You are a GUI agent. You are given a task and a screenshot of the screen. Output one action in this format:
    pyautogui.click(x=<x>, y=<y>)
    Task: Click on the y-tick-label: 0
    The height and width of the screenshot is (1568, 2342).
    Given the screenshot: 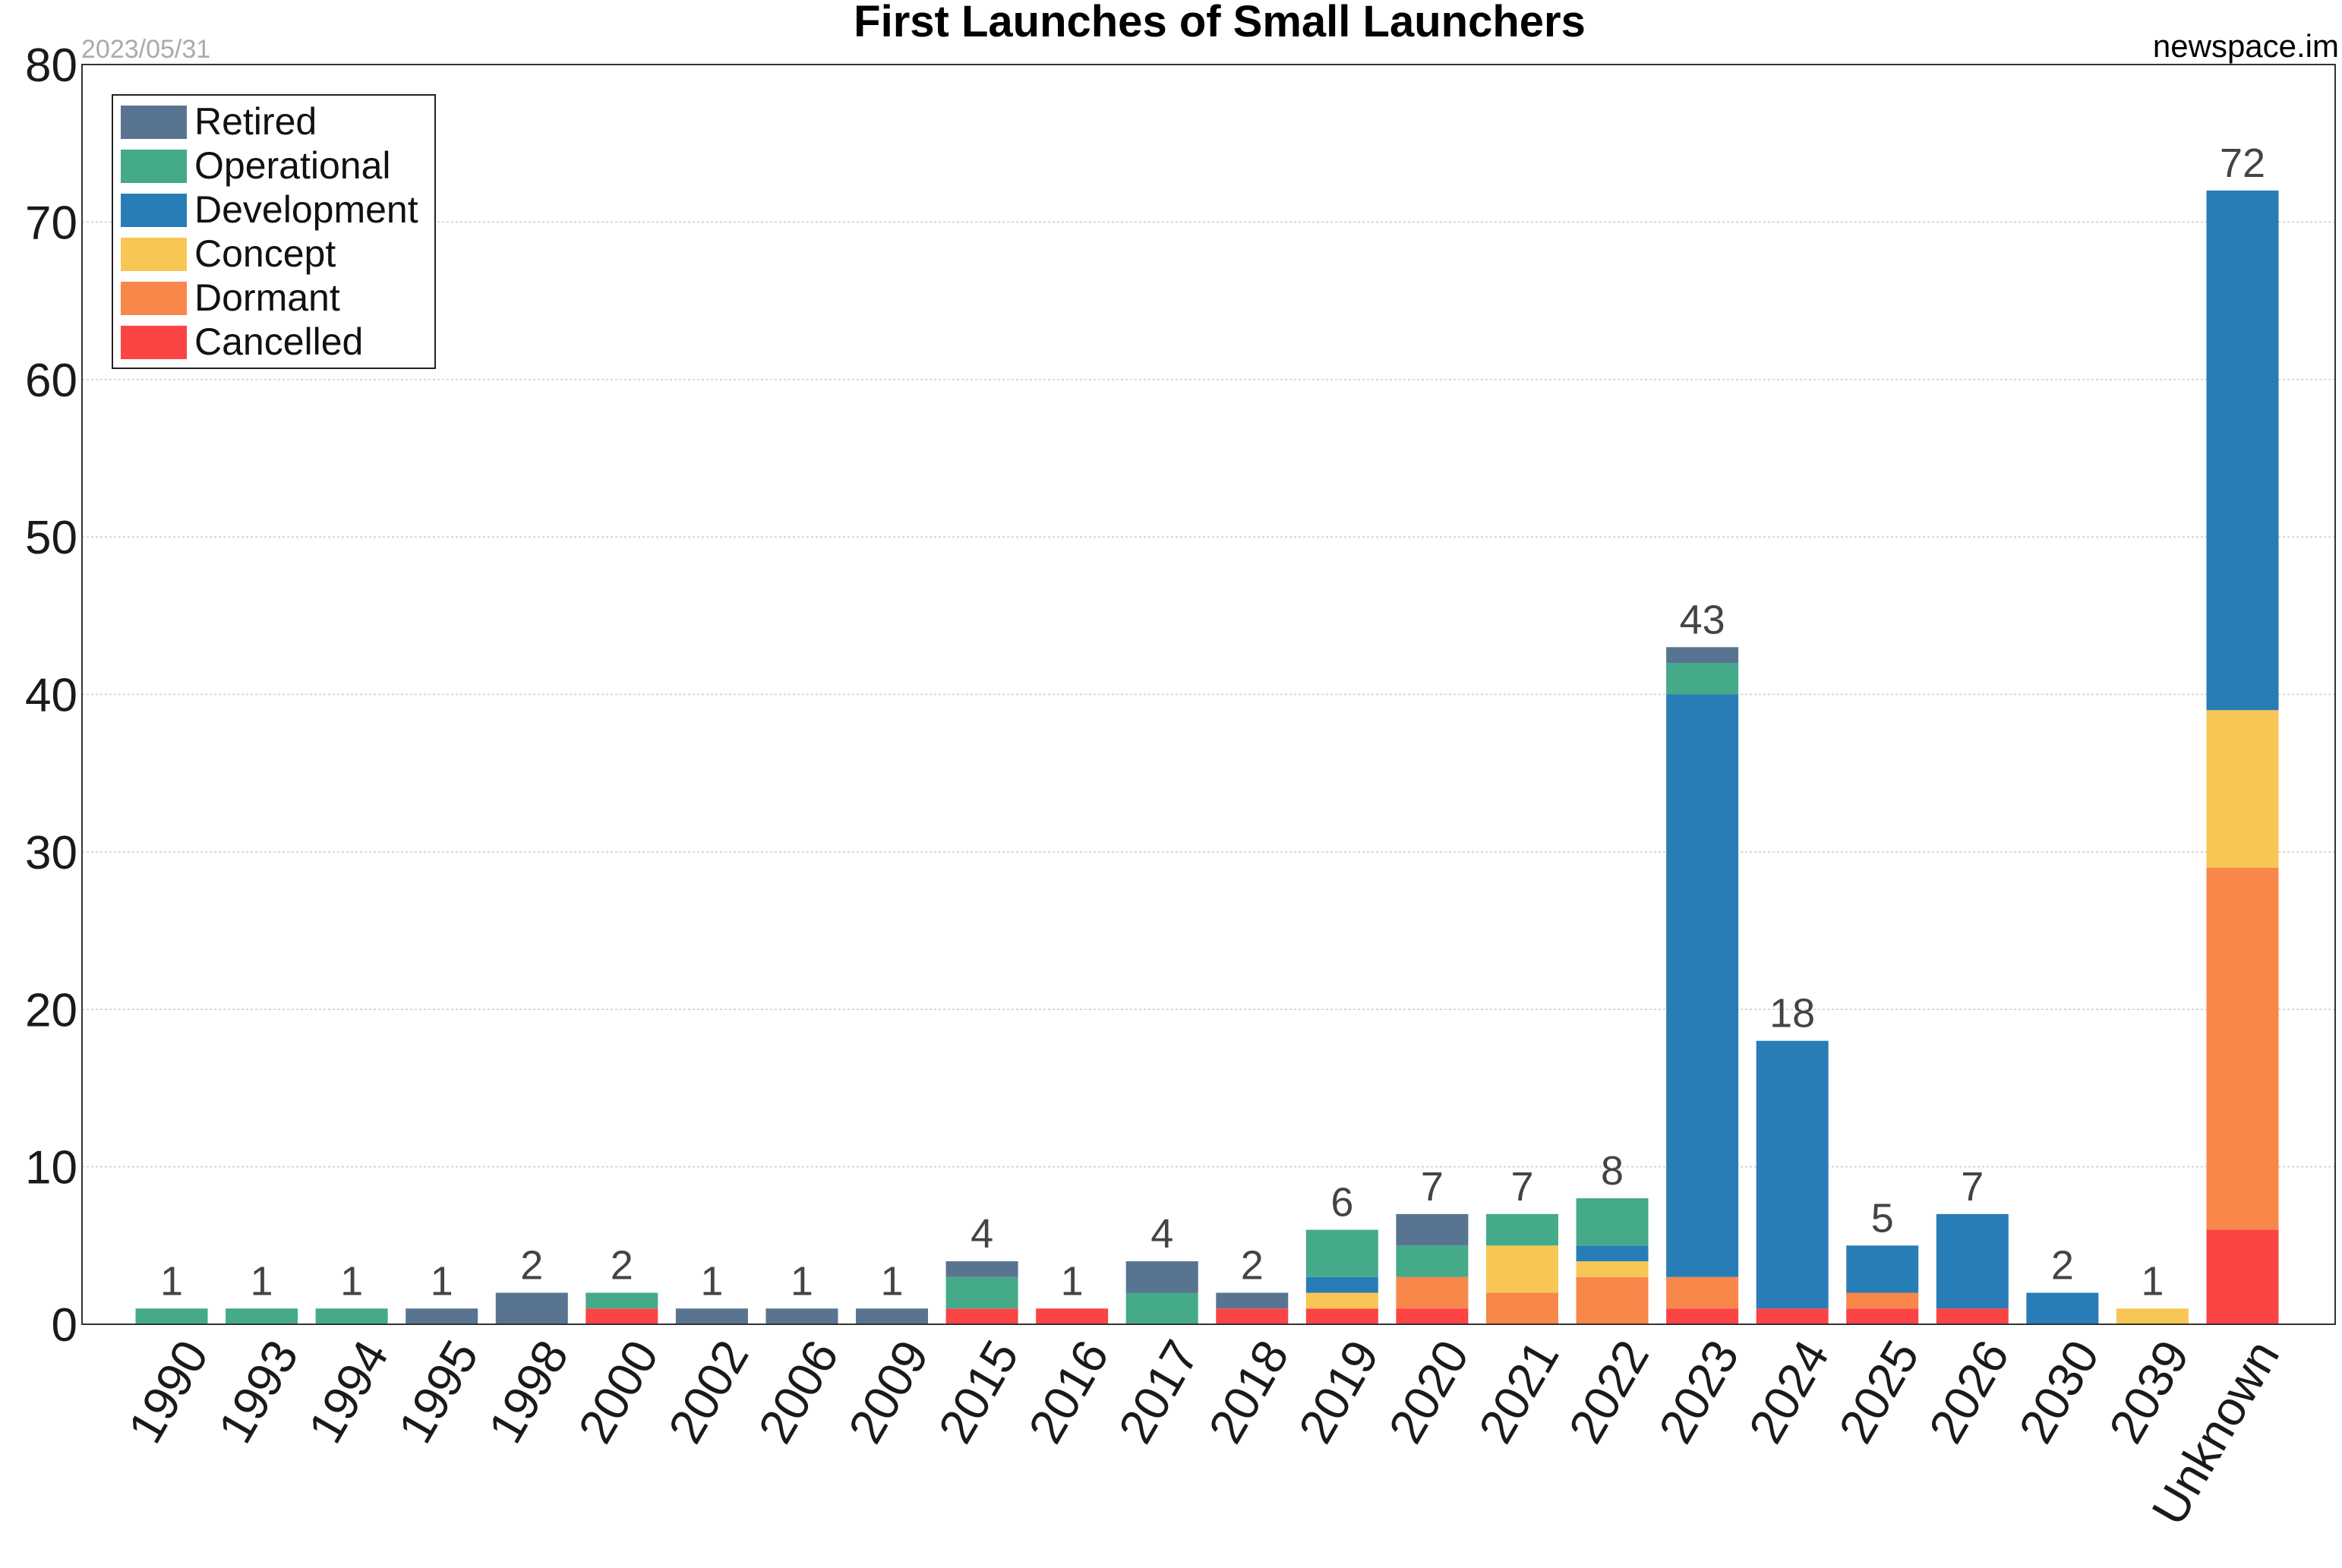 What is the action you would take?
    pyautogui.click(x=64, y=1325)
    